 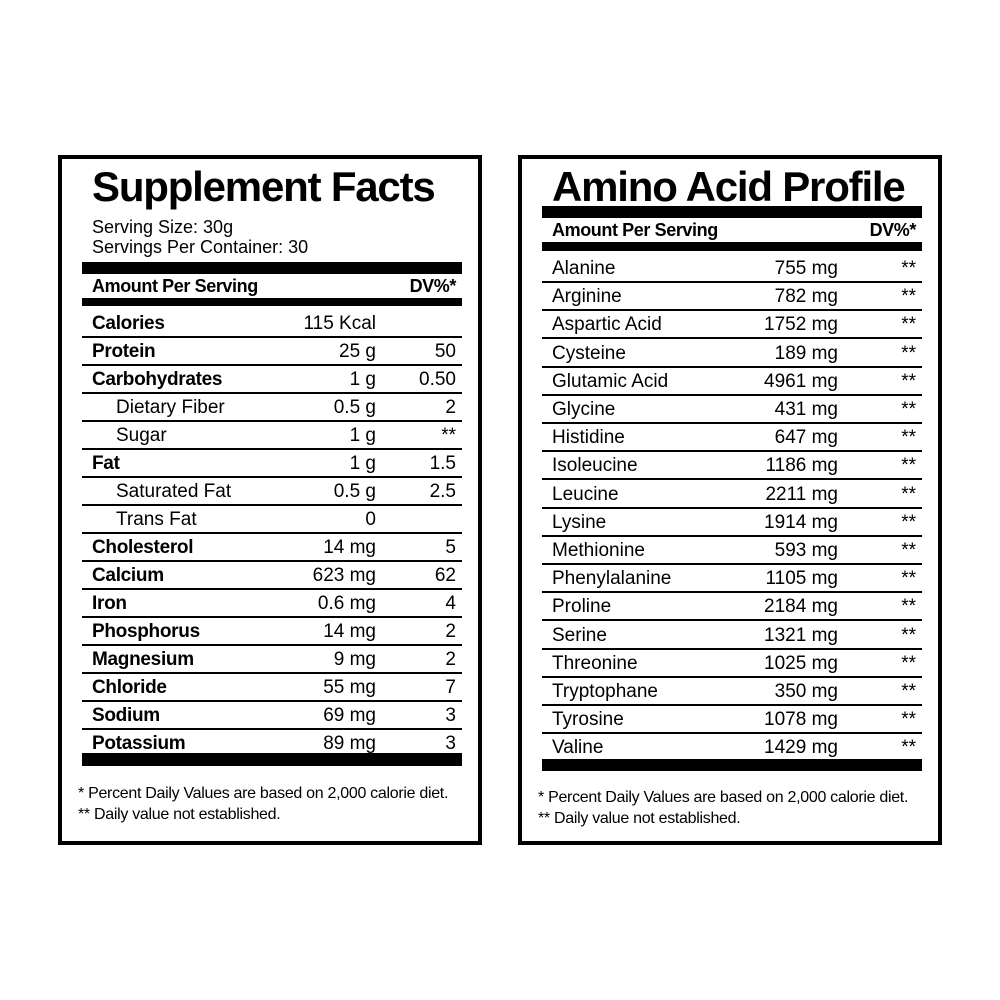 I want to click on nutrient-amount: 350 mg, so click(x=806, y=691).